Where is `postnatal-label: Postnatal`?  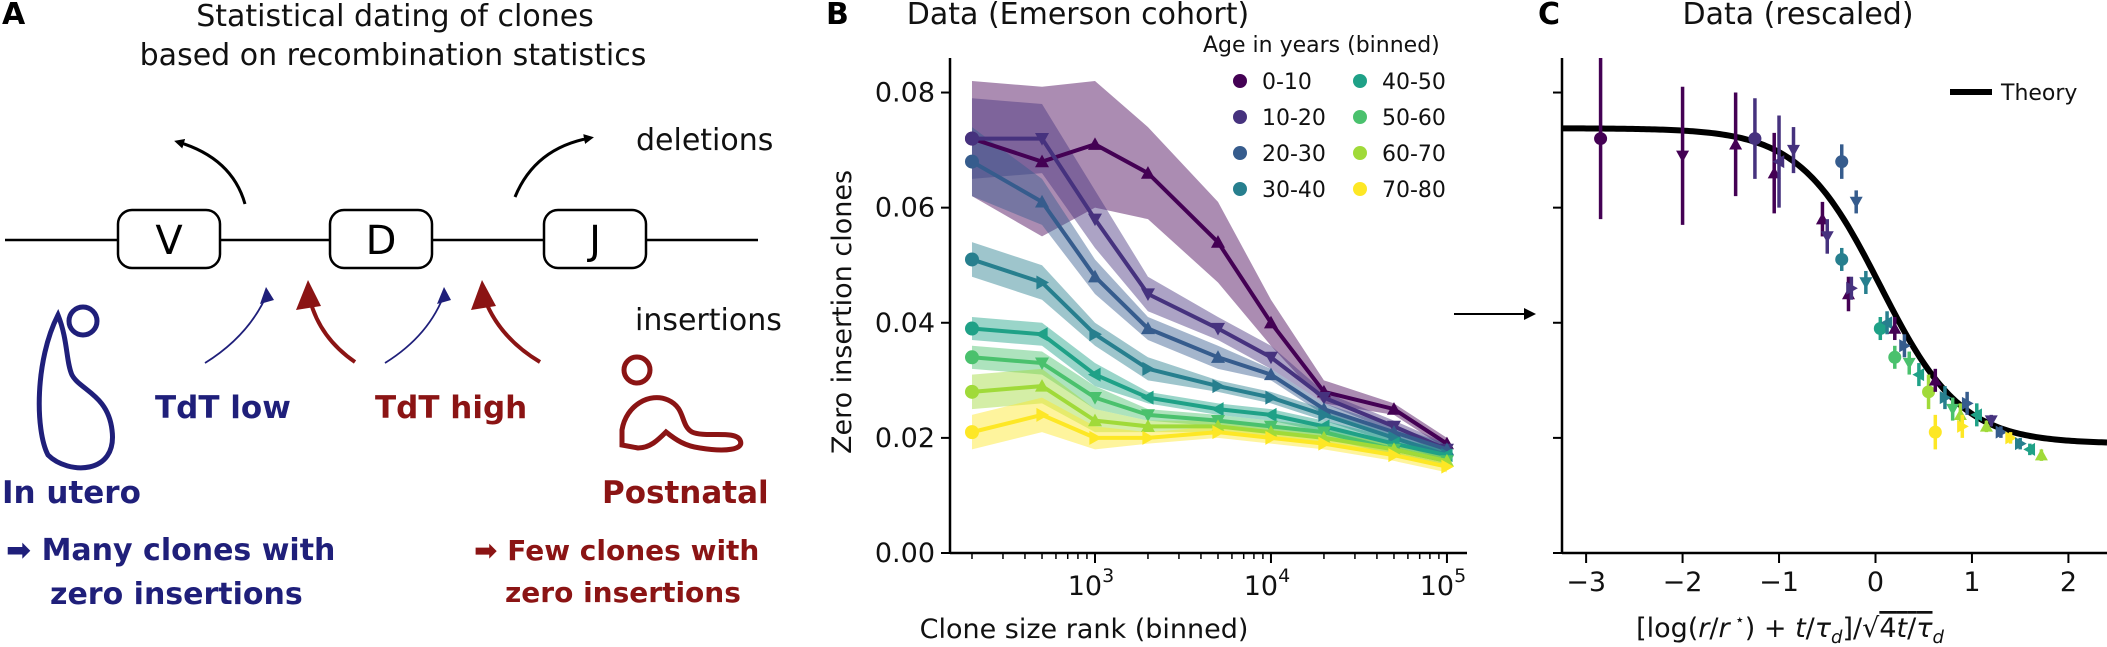 postnatal-label: Postnatal is located at coordinates (685, 493).